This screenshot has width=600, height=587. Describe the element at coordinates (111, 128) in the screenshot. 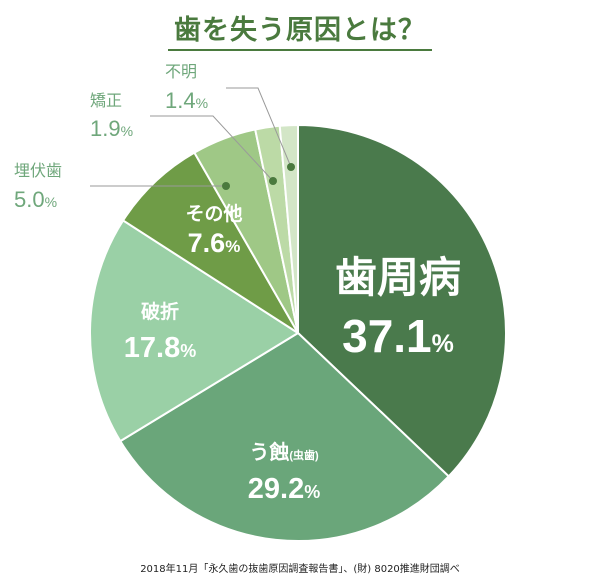

I see `slice-value: 1.9%` at that location.